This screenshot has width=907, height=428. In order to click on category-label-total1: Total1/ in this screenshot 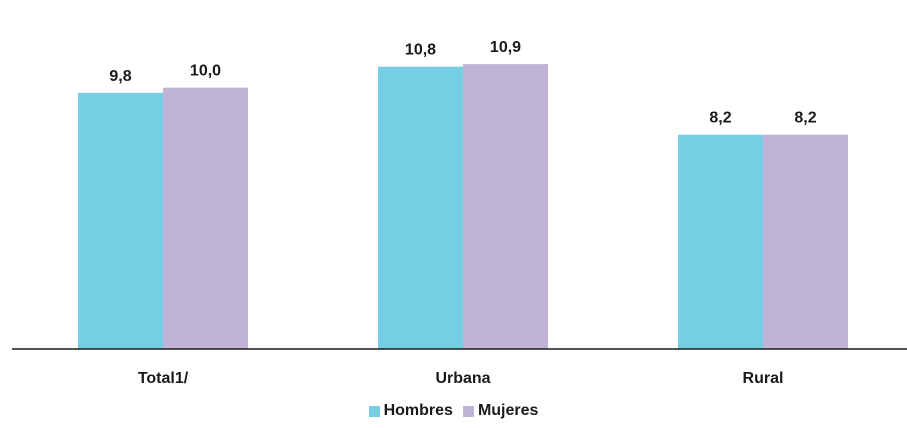, I will do `click(163, 378)`.